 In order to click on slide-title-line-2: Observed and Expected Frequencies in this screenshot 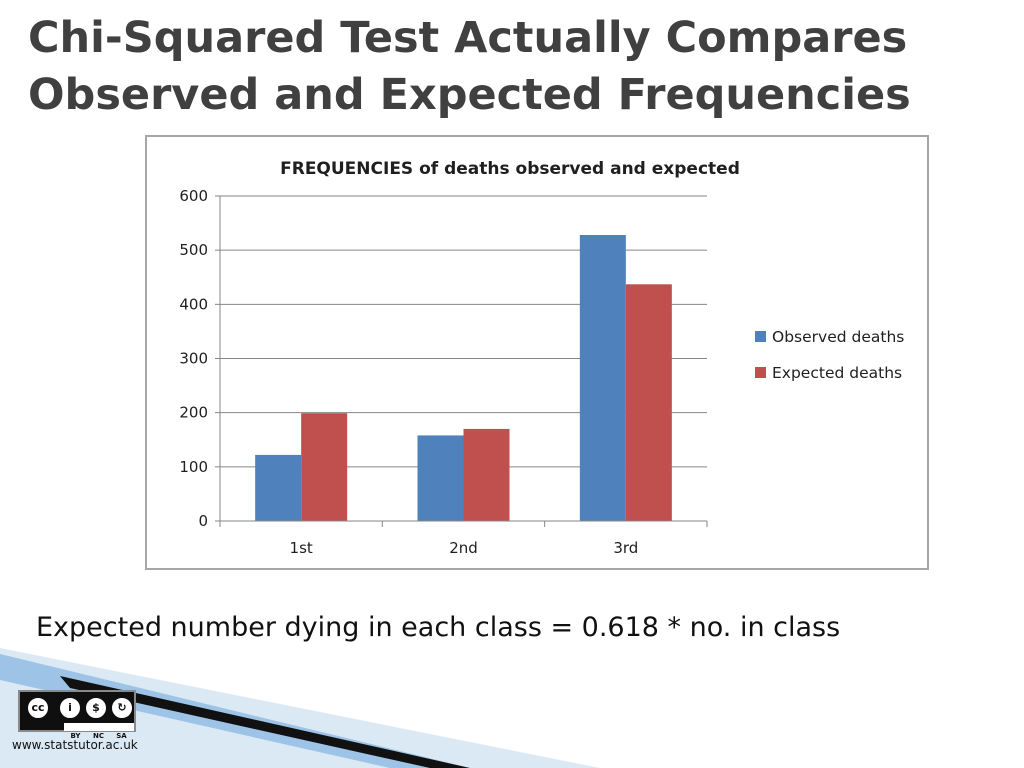, I will do `click(469, 95)`.